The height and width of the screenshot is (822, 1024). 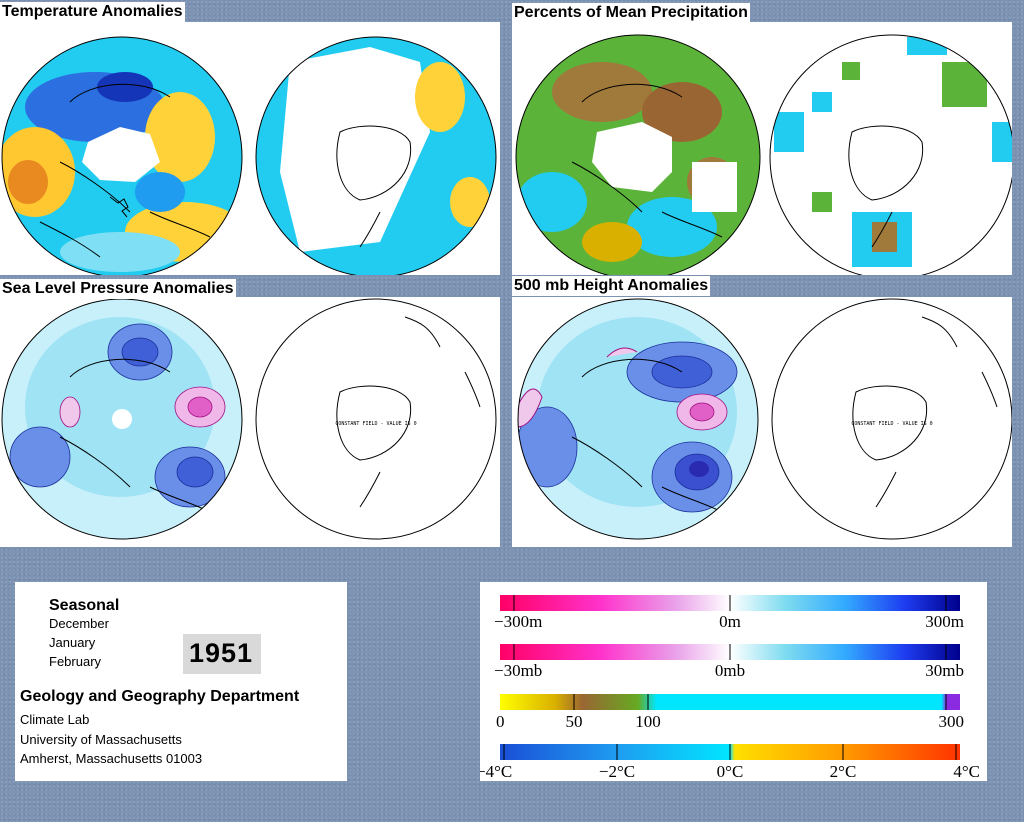 What do you see at coordinates (249, 419) in the screenshot?
I see `slp-maps: CONSTANT FIELD - VALUE IS 0` at bounding box center [249, 419].